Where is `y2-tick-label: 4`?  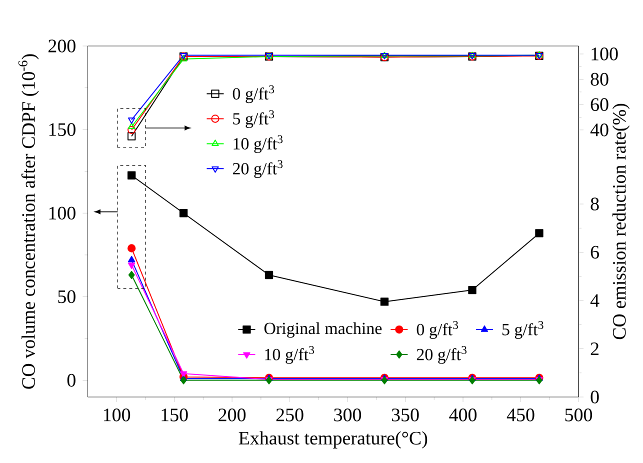
y2-tick-label: 4 is located at coordinates (595, 300).